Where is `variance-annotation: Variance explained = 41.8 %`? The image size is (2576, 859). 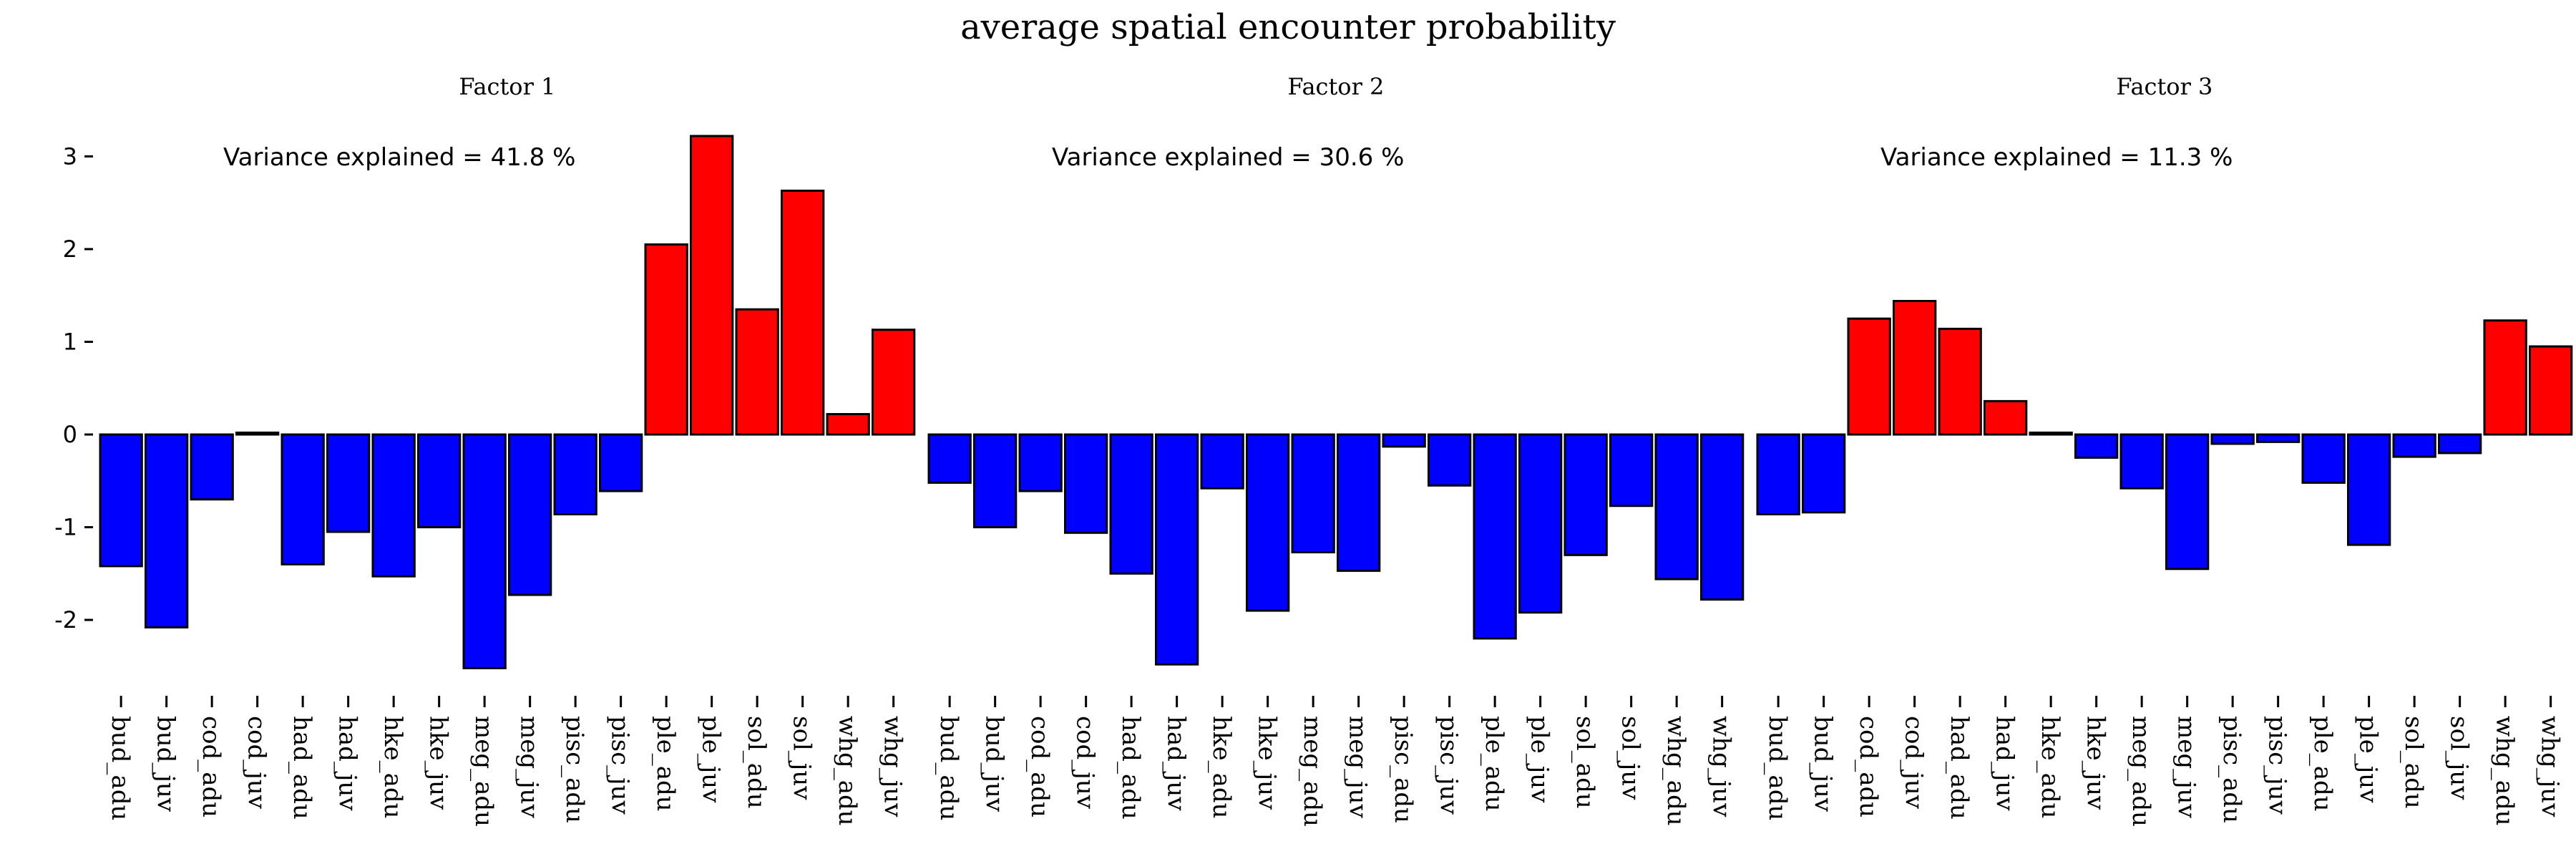
variance-annotation: Variance explained = 41.8 % is located at coordinates (399, 157).